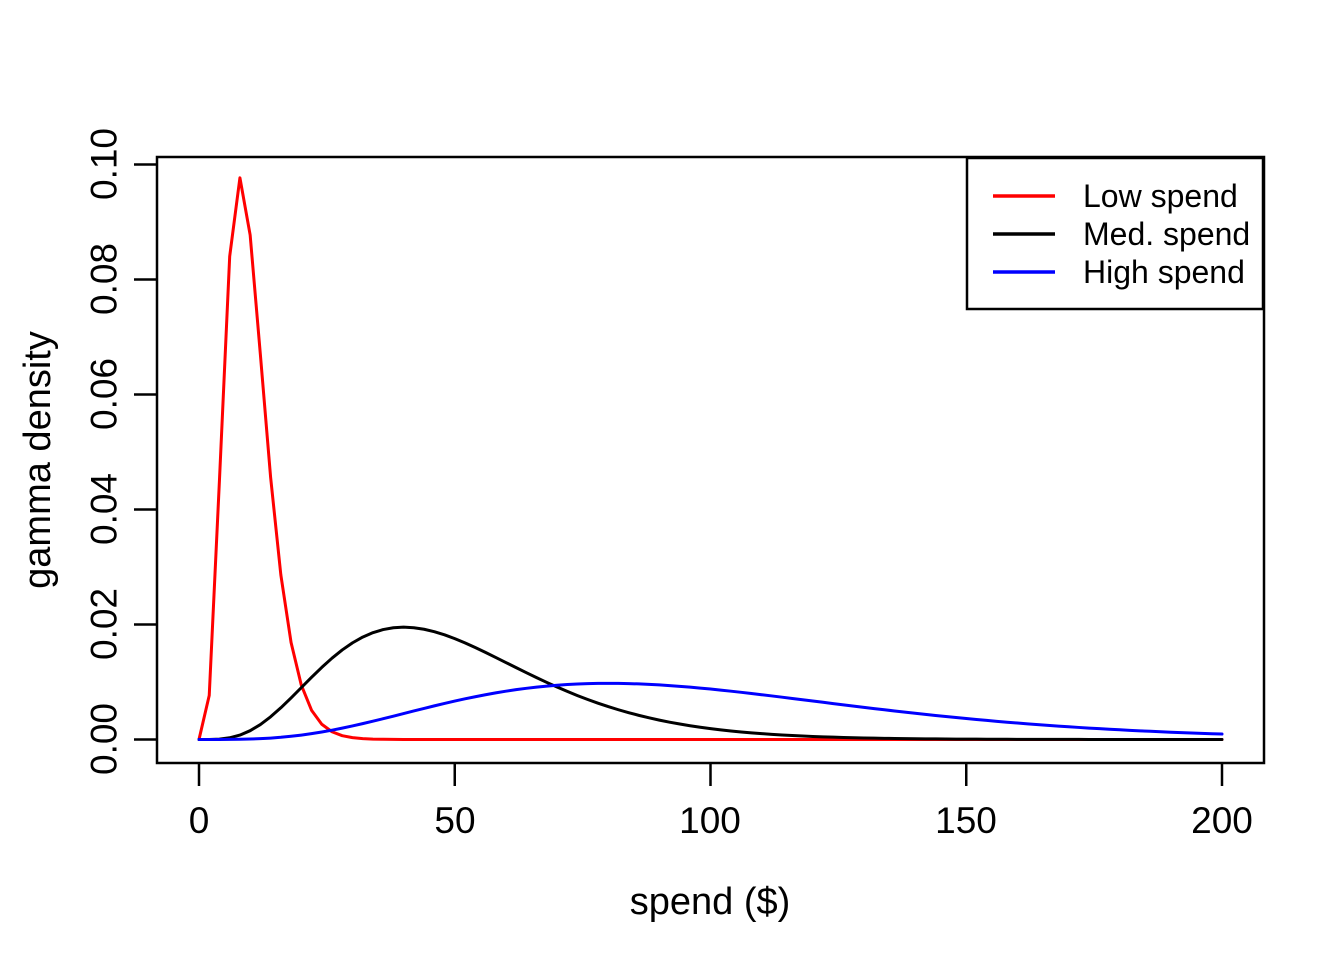  Describe the element at coordinates (1167, 234) in the screenshot. I see `legend-label-med-spend: Med. spend` at that location.